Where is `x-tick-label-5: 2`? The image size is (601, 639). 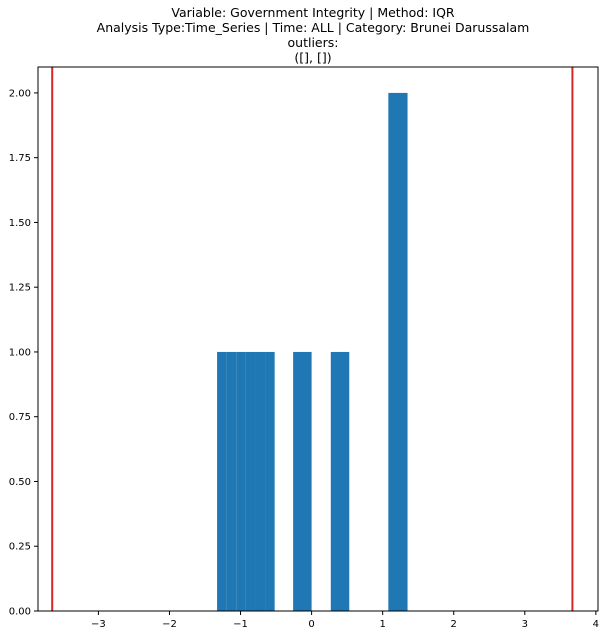 x-tick-label-5: 2 is located at coordinates (454, 624).